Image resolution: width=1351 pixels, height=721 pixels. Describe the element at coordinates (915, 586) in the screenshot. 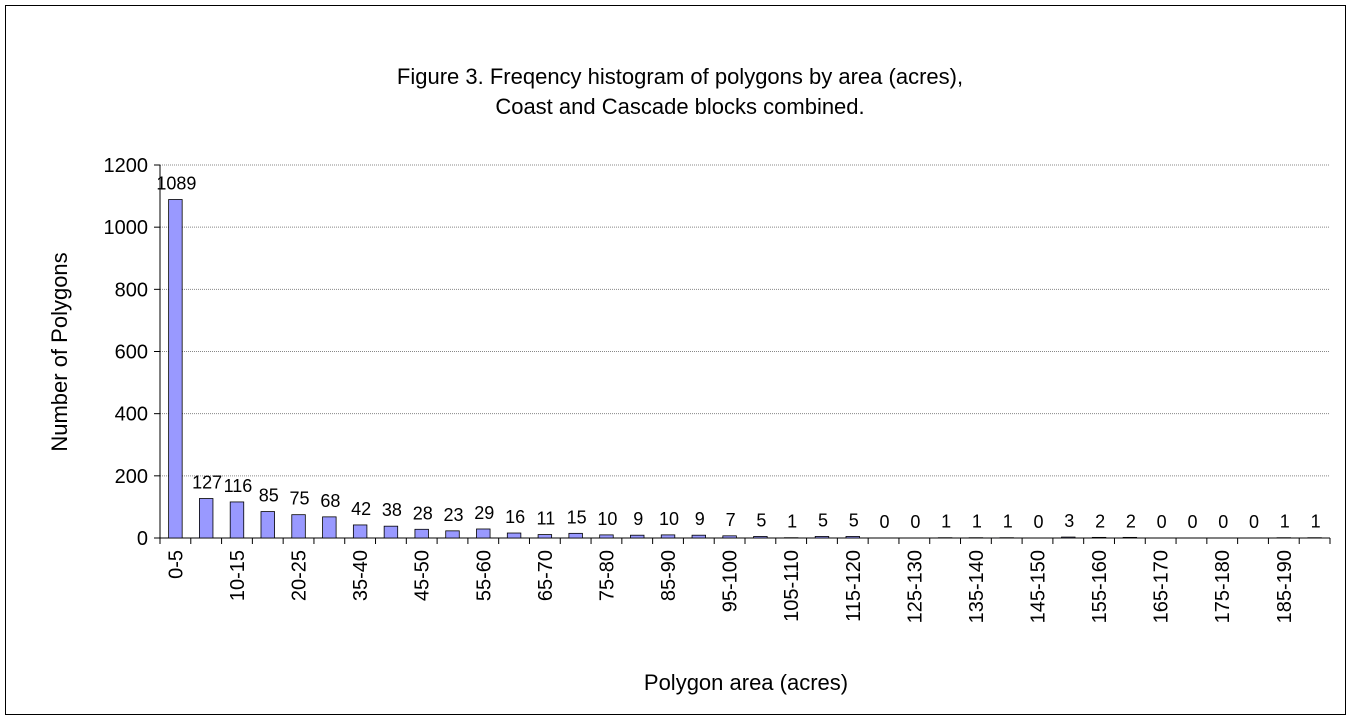

I see `x-tick-label: 125-130` at that location.